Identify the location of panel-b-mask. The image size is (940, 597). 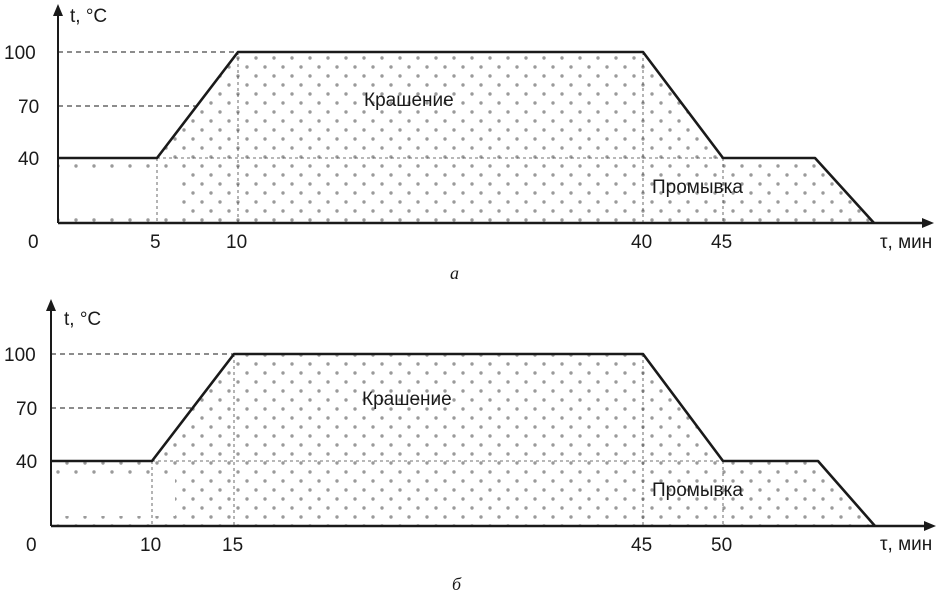
(112, 495).